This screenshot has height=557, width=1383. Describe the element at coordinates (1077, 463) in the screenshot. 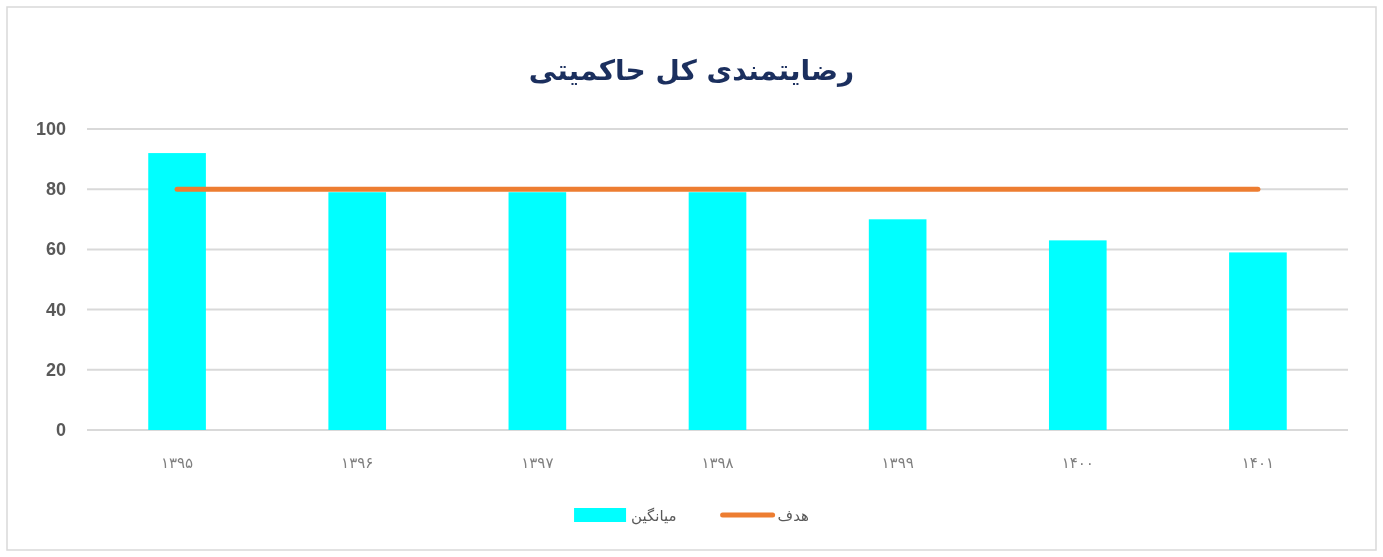

I see `x-tick-label: ۱۴۰۰` at that location.